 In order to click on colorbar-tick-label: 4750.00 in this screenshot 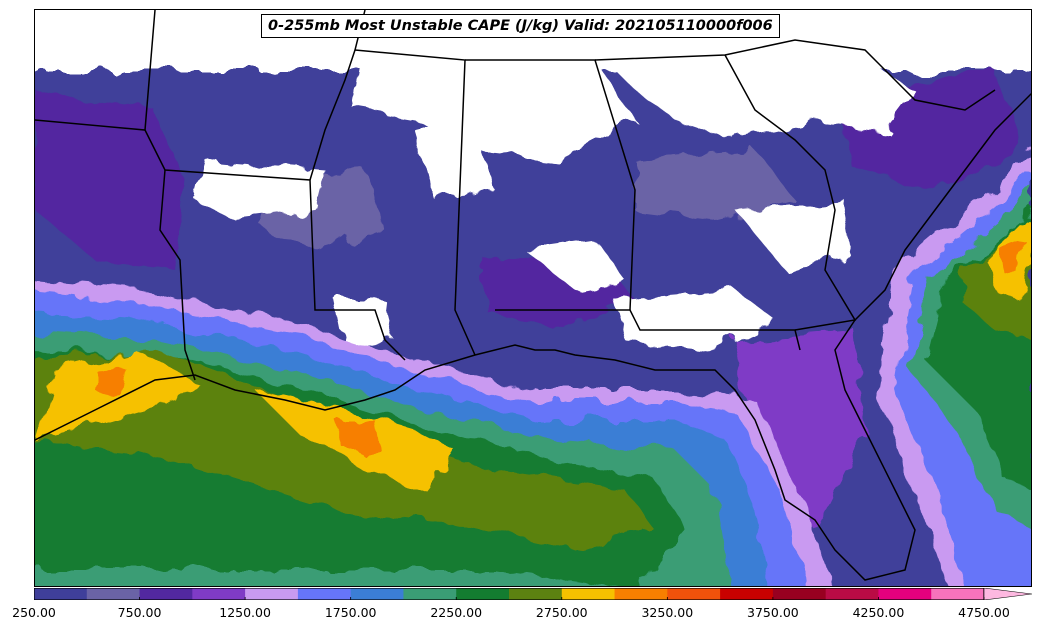, I will do `click(984, 612)`.